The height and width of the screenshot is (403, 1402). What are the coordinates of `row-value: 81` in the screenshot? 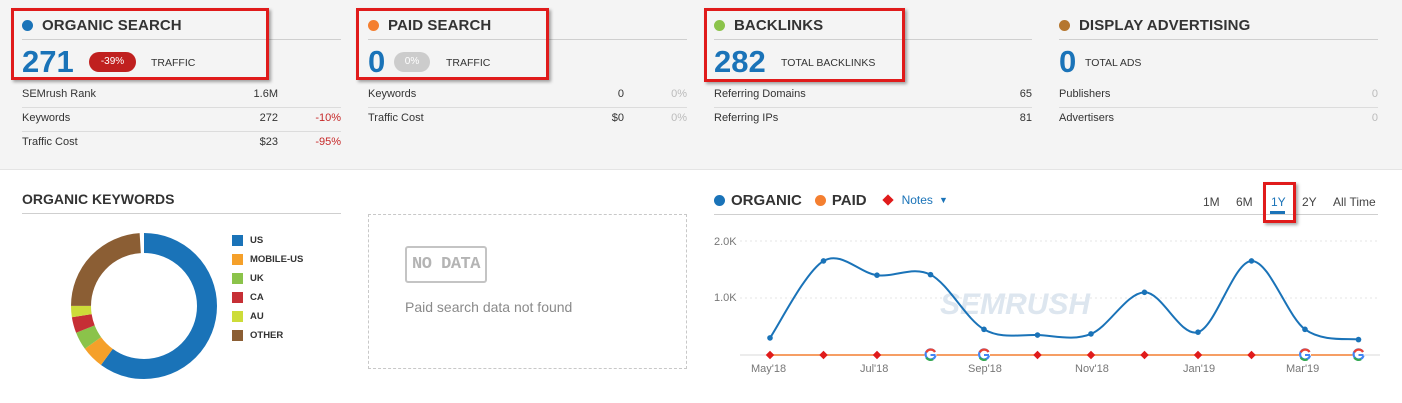 It's located at (1025, 118).